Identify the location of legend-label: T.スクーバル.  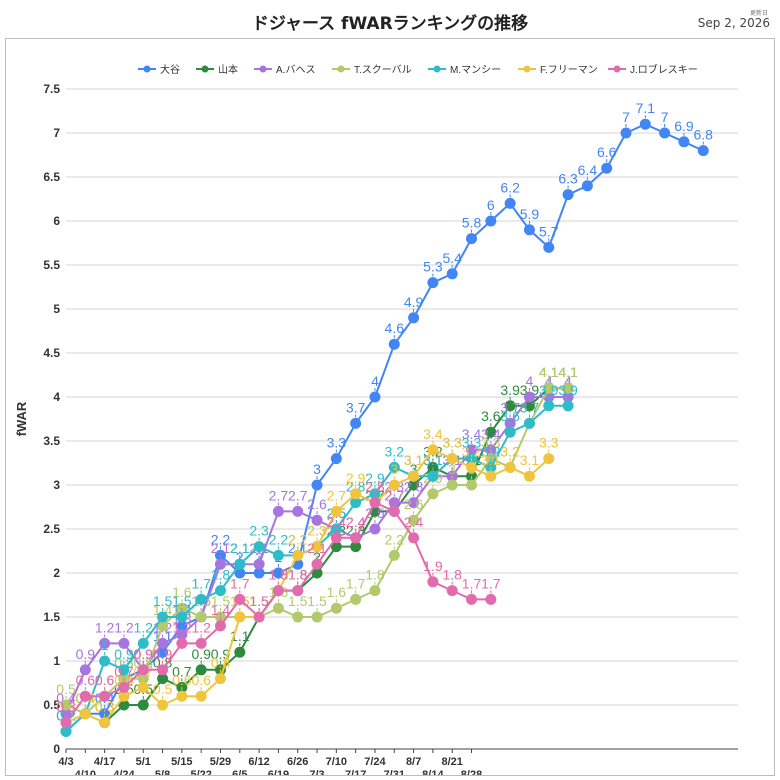
(383, 70).